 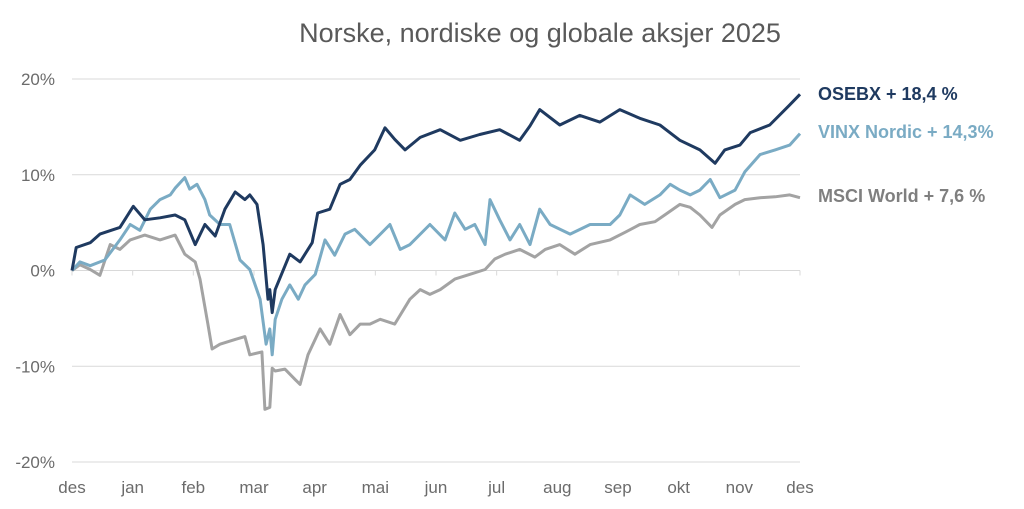 What do you see at coordinates (740, 487) in the screenshot?
I see `x-tick-label: nov` at bounding box center [740, 487].